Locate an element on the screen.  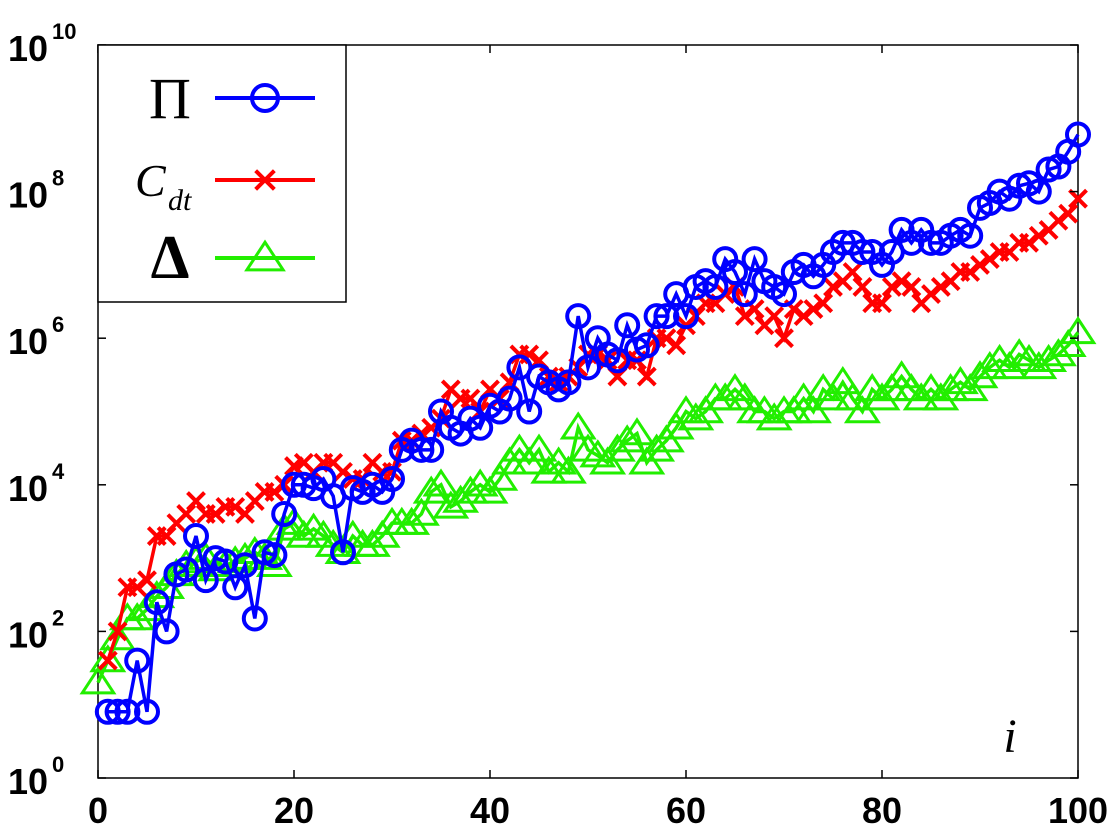
y-tick-label: 10 4 is located at coordinates (36, 484).